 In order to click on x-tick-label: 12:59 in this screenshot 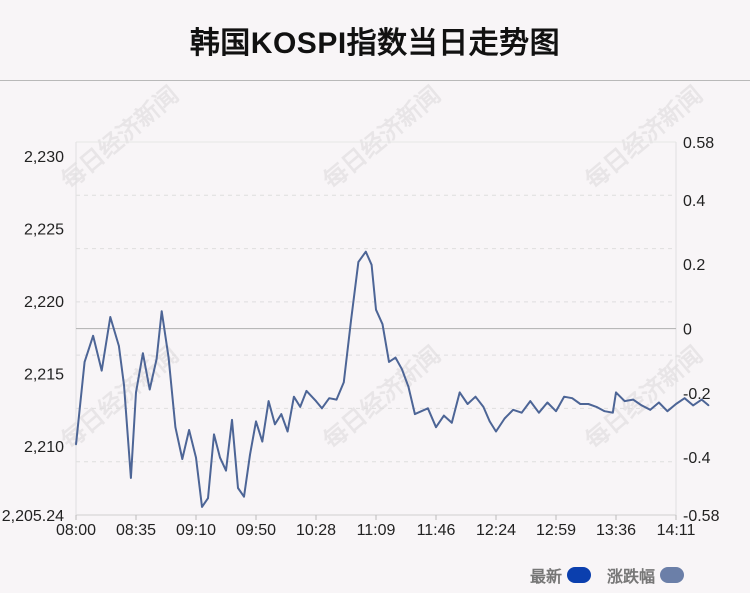, I will do `click(556, 530)`.